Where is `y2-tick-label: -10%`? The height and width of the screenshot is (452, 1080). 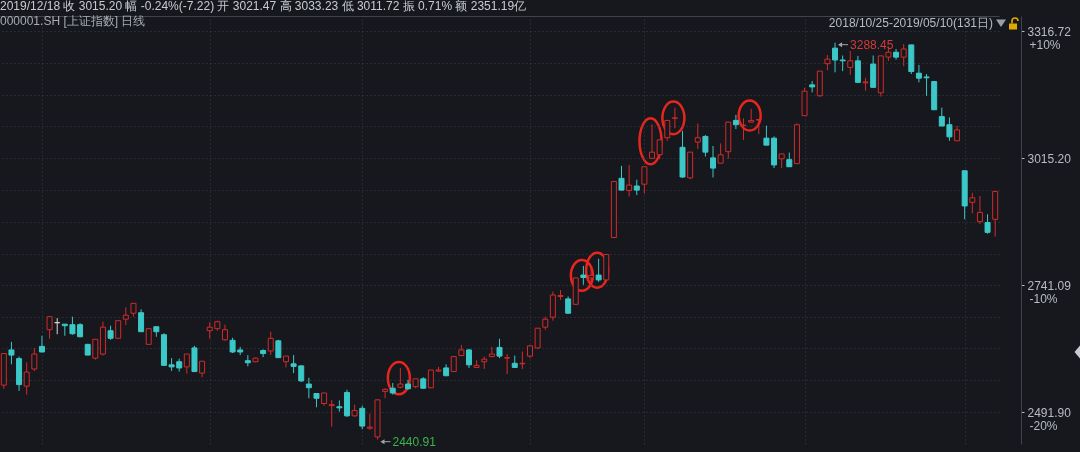
y2-tick-label: -10% is located at coordinates (1043, 298).